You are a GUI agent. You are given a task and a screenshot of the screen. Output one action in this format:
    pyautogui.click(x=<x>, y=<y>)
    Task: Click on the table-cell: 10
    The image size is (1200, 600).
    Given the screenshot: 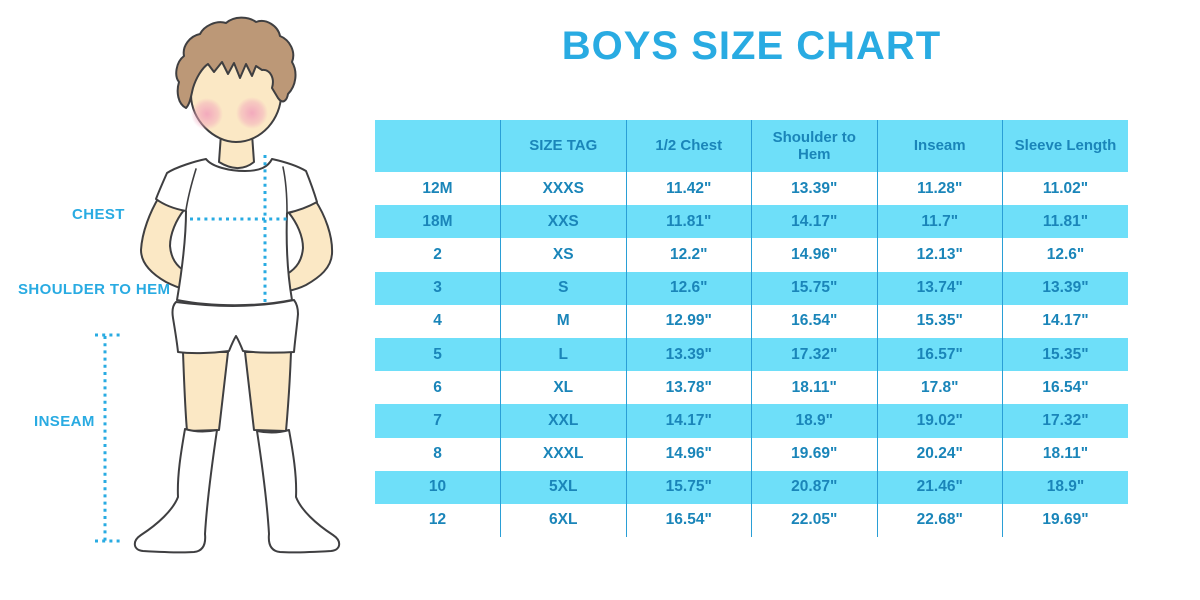 What is the action you would take?
    pyautogui.click(x=438, y=487)
    